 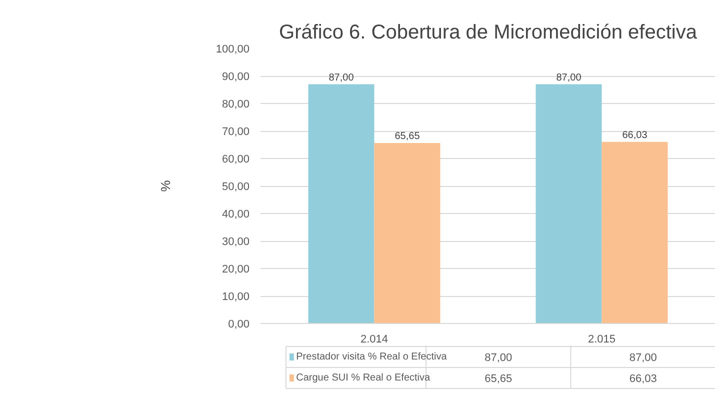 I want to click on legend-label: Cargue SUI % Real o Efectiva, so click(x=363, y=378).